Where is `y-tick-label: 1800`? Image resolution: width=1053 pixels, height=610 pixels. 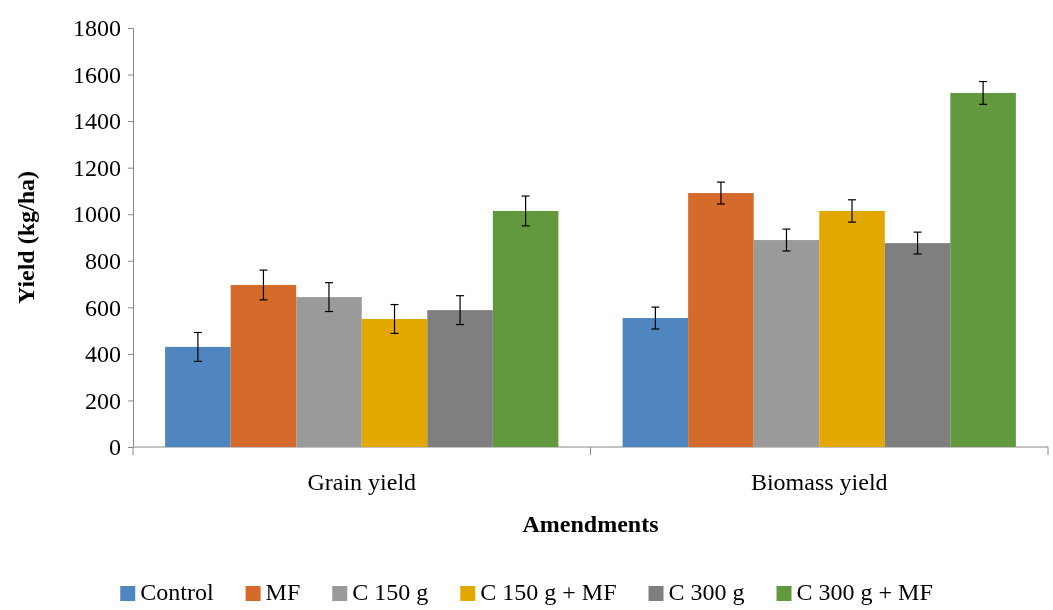 y-tick-label: 1800 is located at coordinates (97, 28).